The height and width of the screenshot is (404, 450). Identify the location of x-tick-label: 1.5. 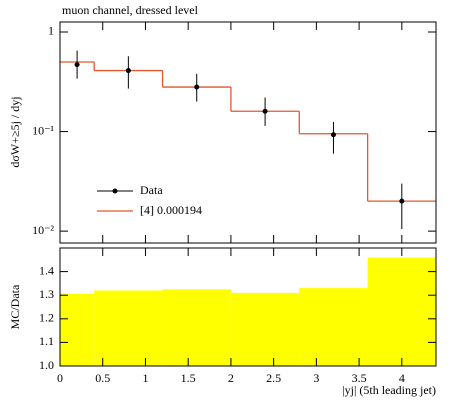
(188, 378).